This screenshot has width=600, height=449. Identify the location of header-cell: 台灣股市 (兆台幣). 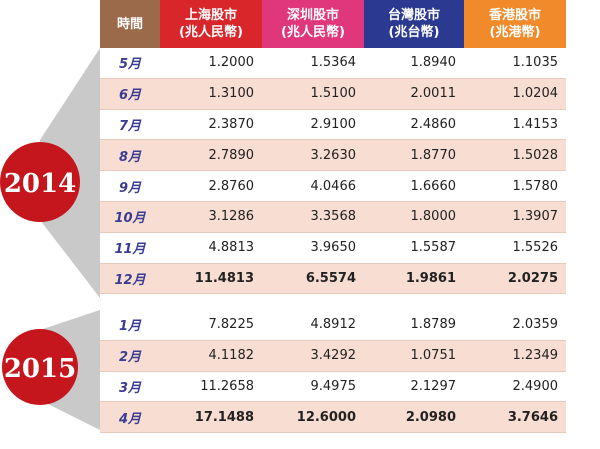
(414, 24).